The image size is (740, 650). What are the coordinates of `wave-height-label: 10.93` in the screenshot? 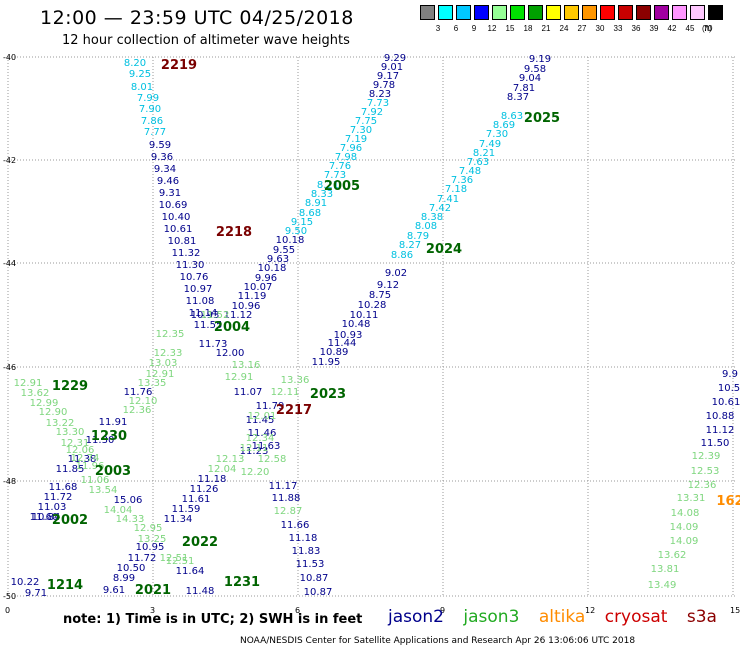 It's located at (348, 335).